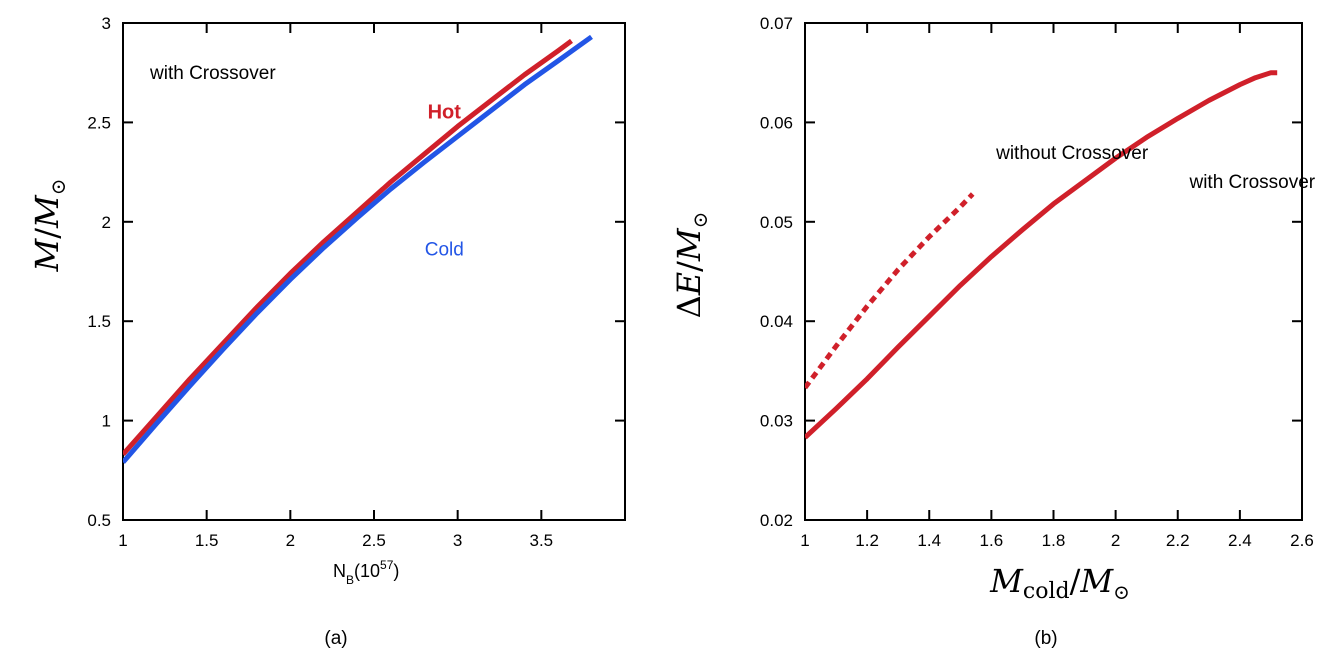  Describe the element at coordinates (776, 23) in the screenshot. I see `y-tick-label: 0.07` at that location.